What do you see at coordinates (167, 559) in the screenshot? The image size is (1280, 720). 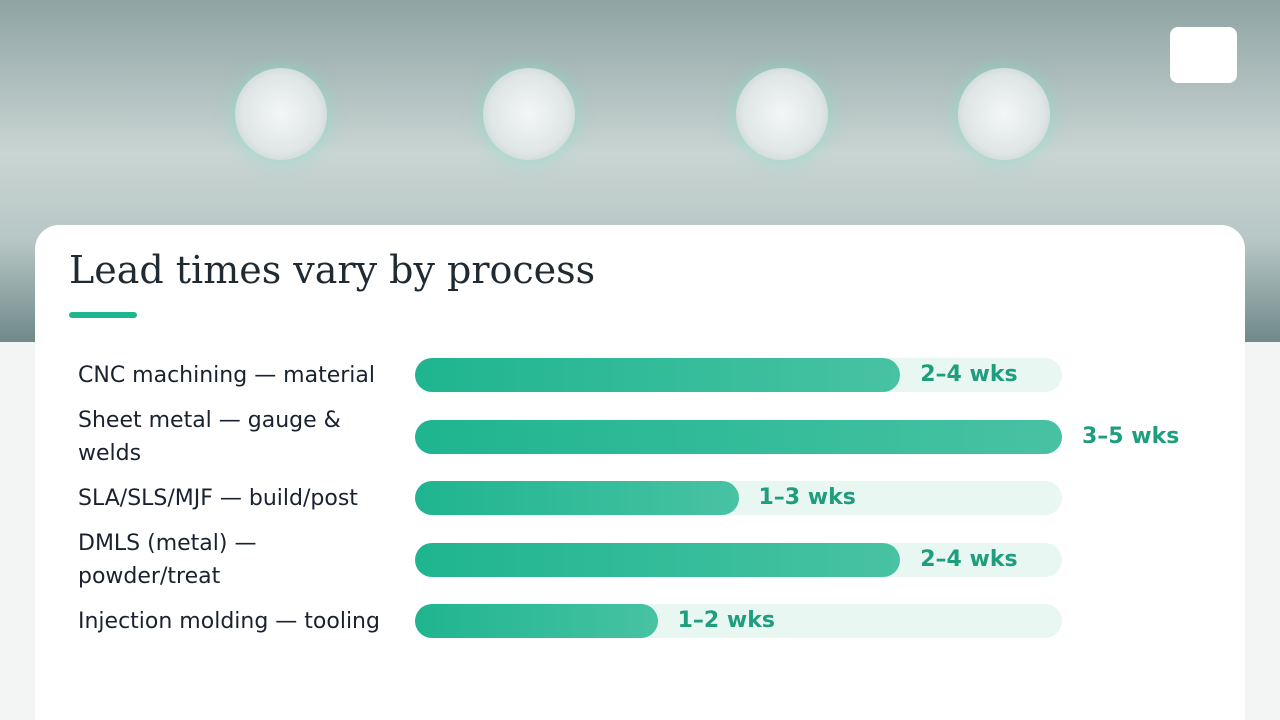 I see `category-label: DMLS (metal) — powder/treat` at bounding box center [167, 559].